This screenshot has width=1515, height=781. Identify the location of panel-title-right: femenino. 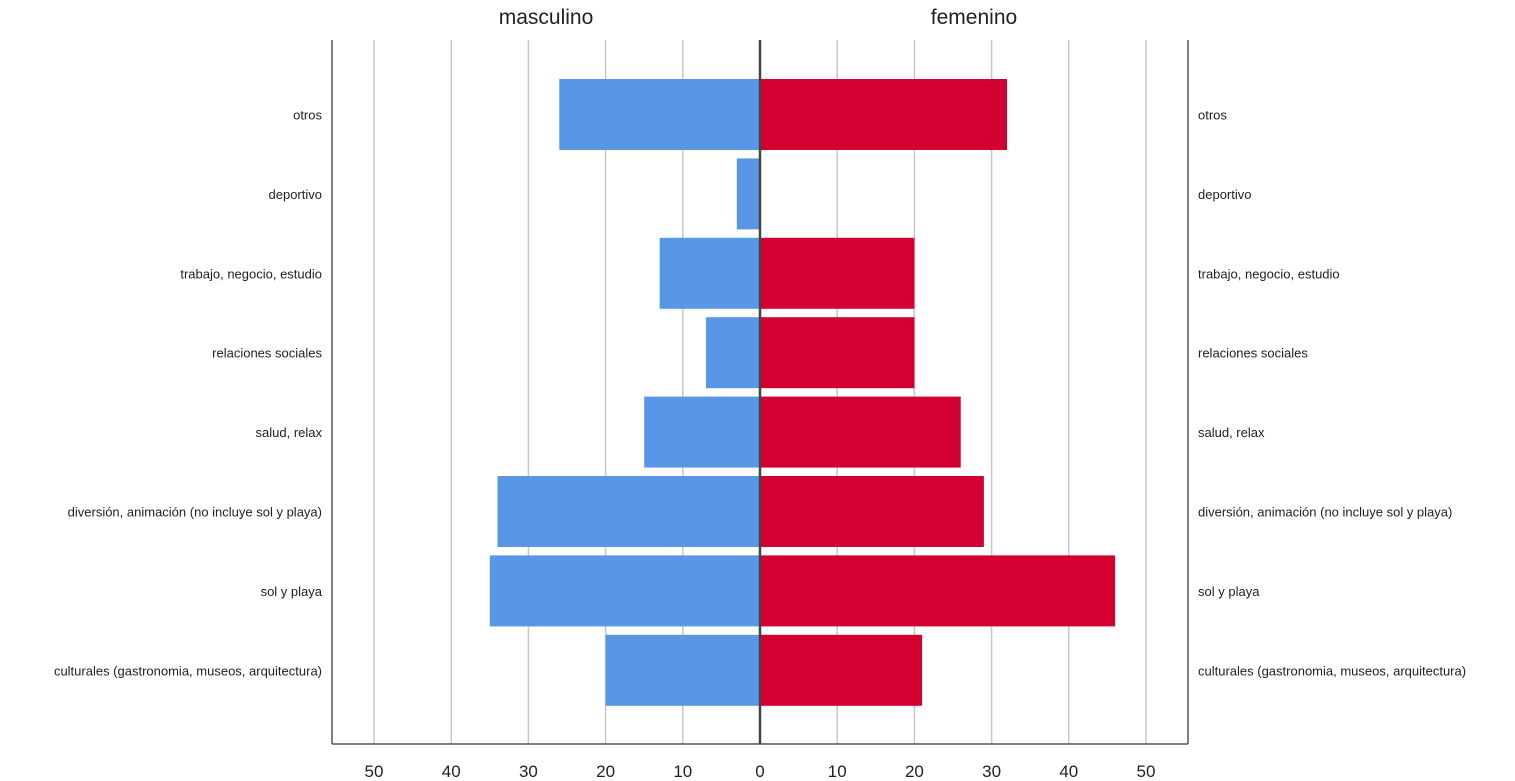
(974, 17).